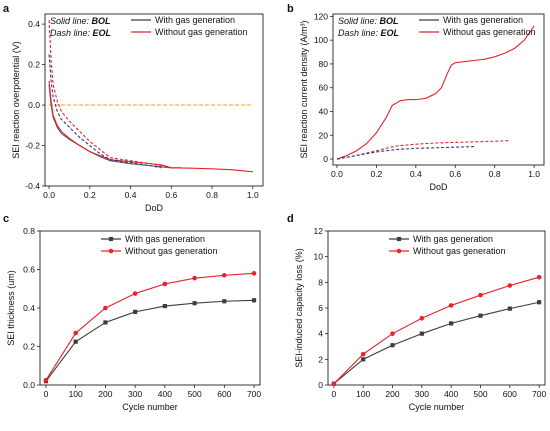 This screenshot has height=431, width=550. I want to click on y-tick-label: 10, so click(319, 257).